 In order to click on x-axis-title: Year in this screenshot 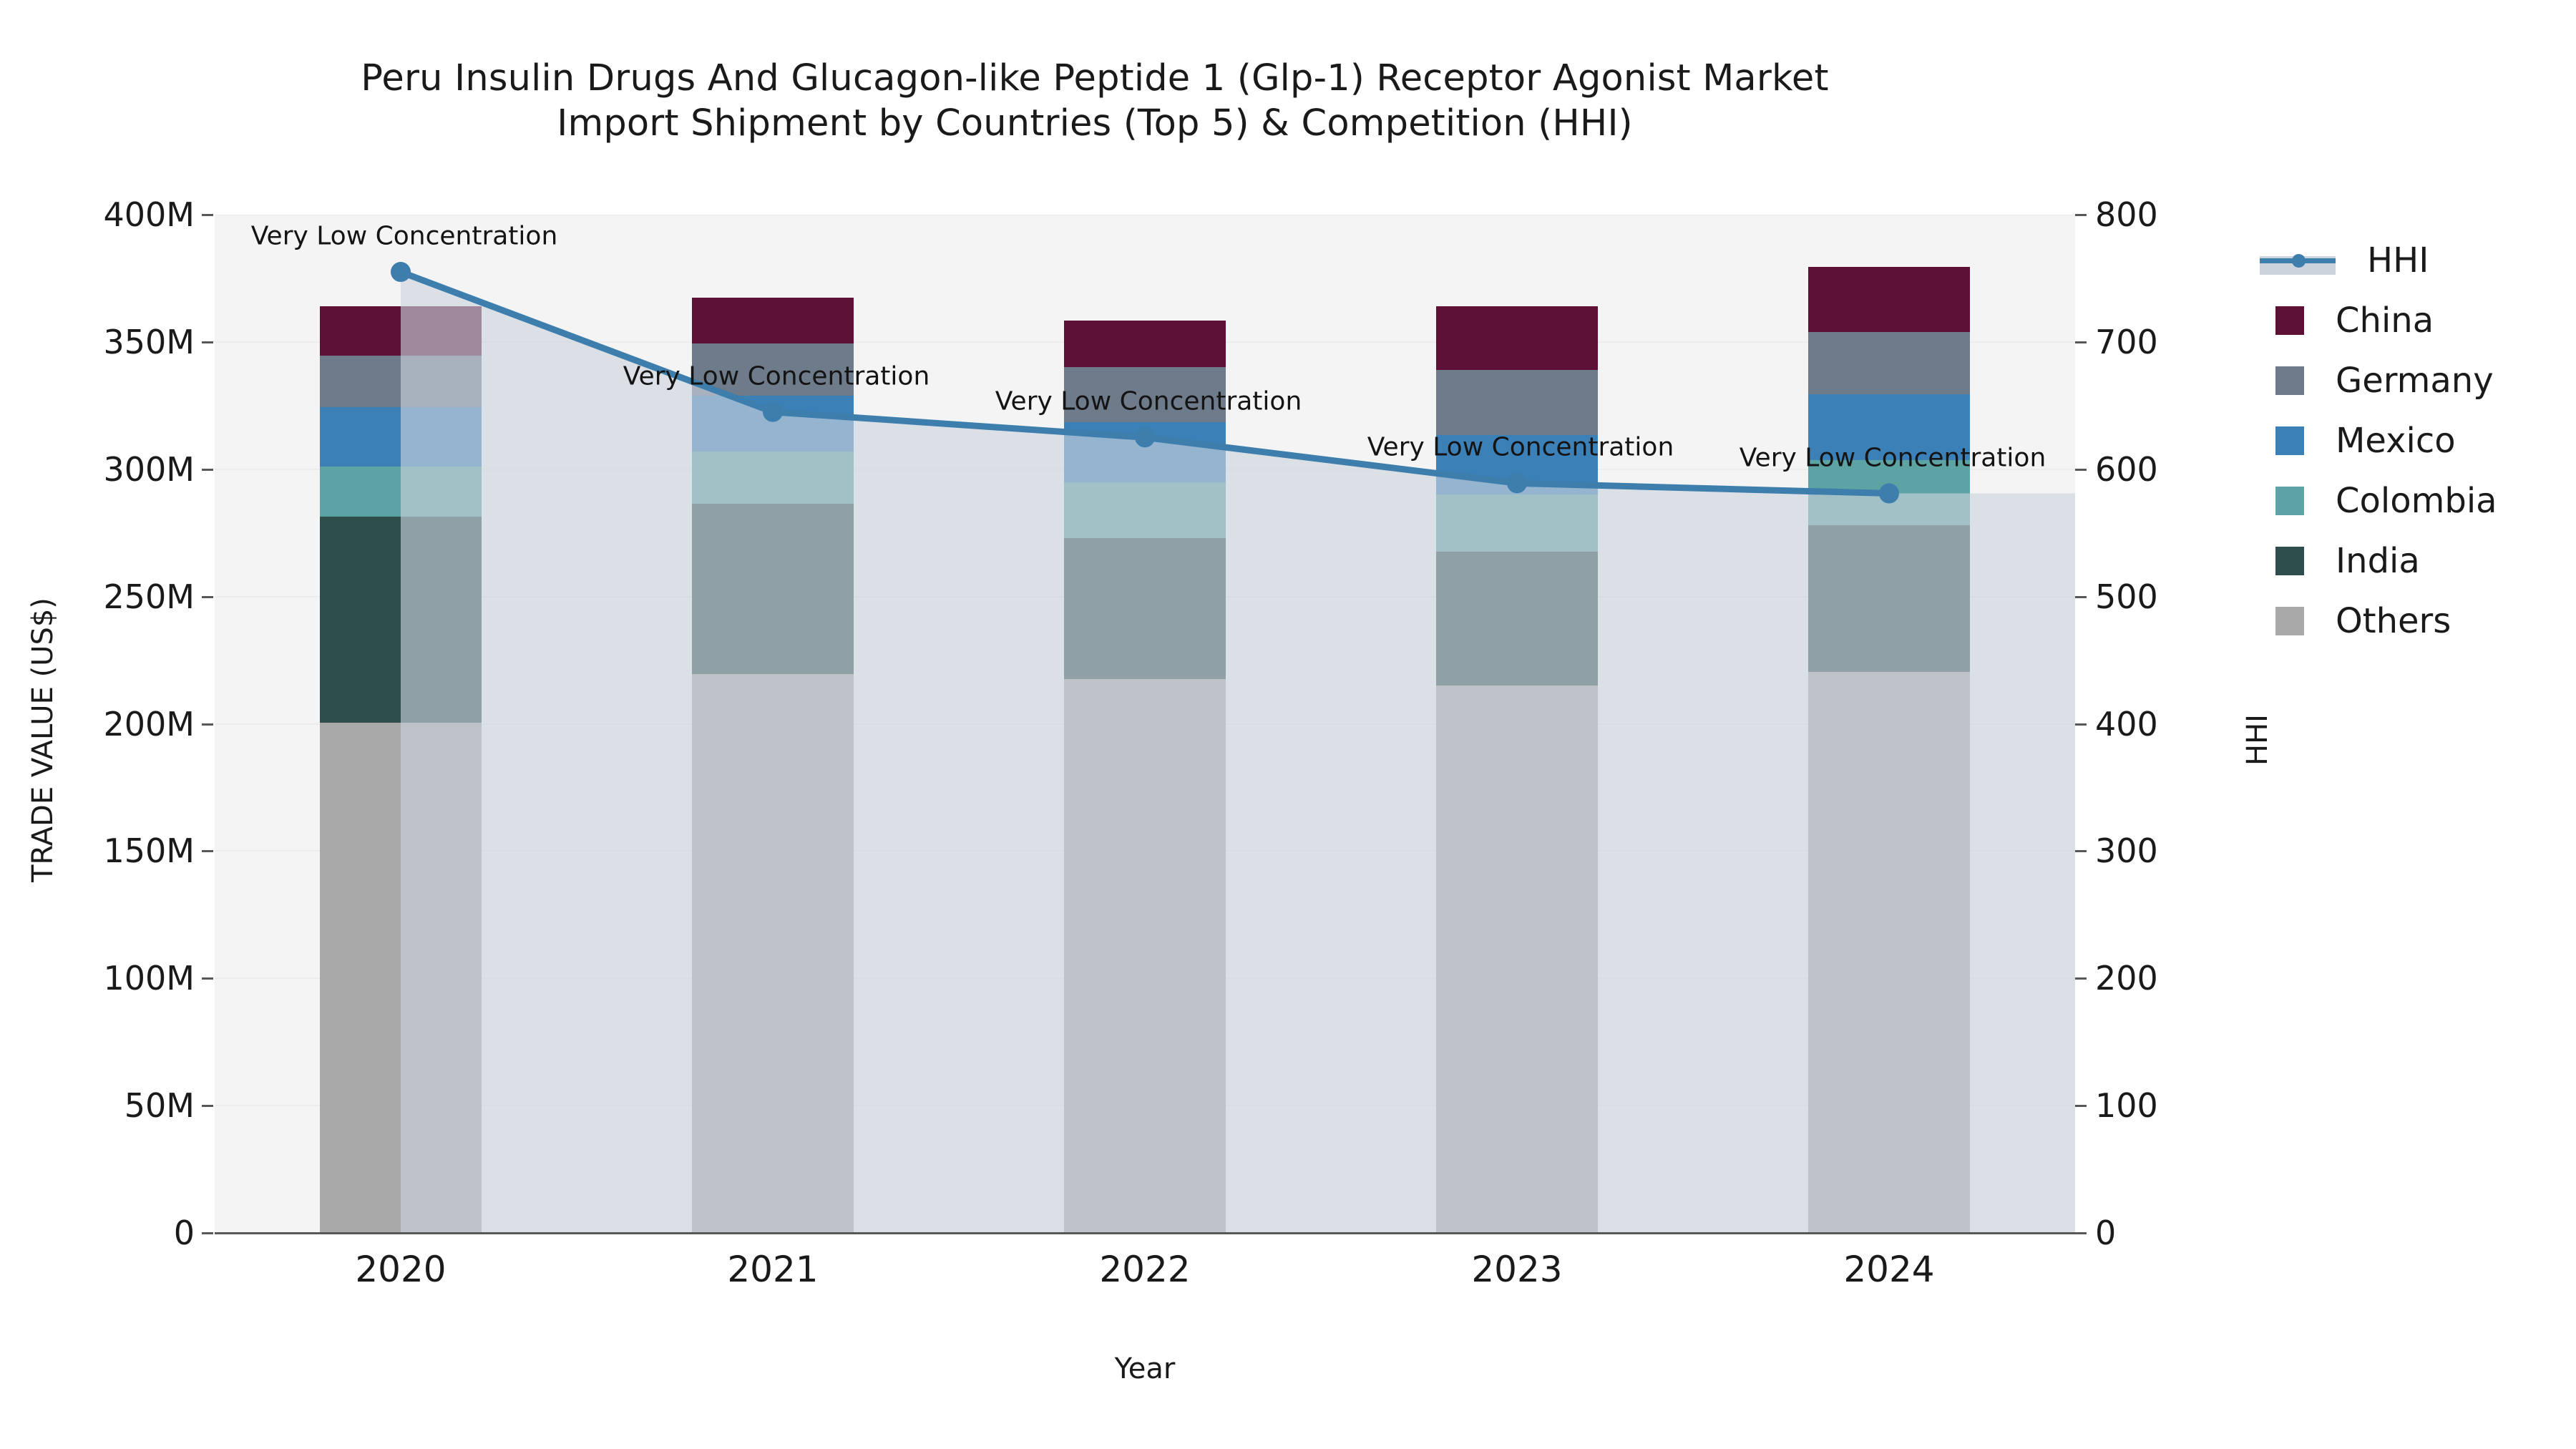, I will do `click(1145, 1368)`.